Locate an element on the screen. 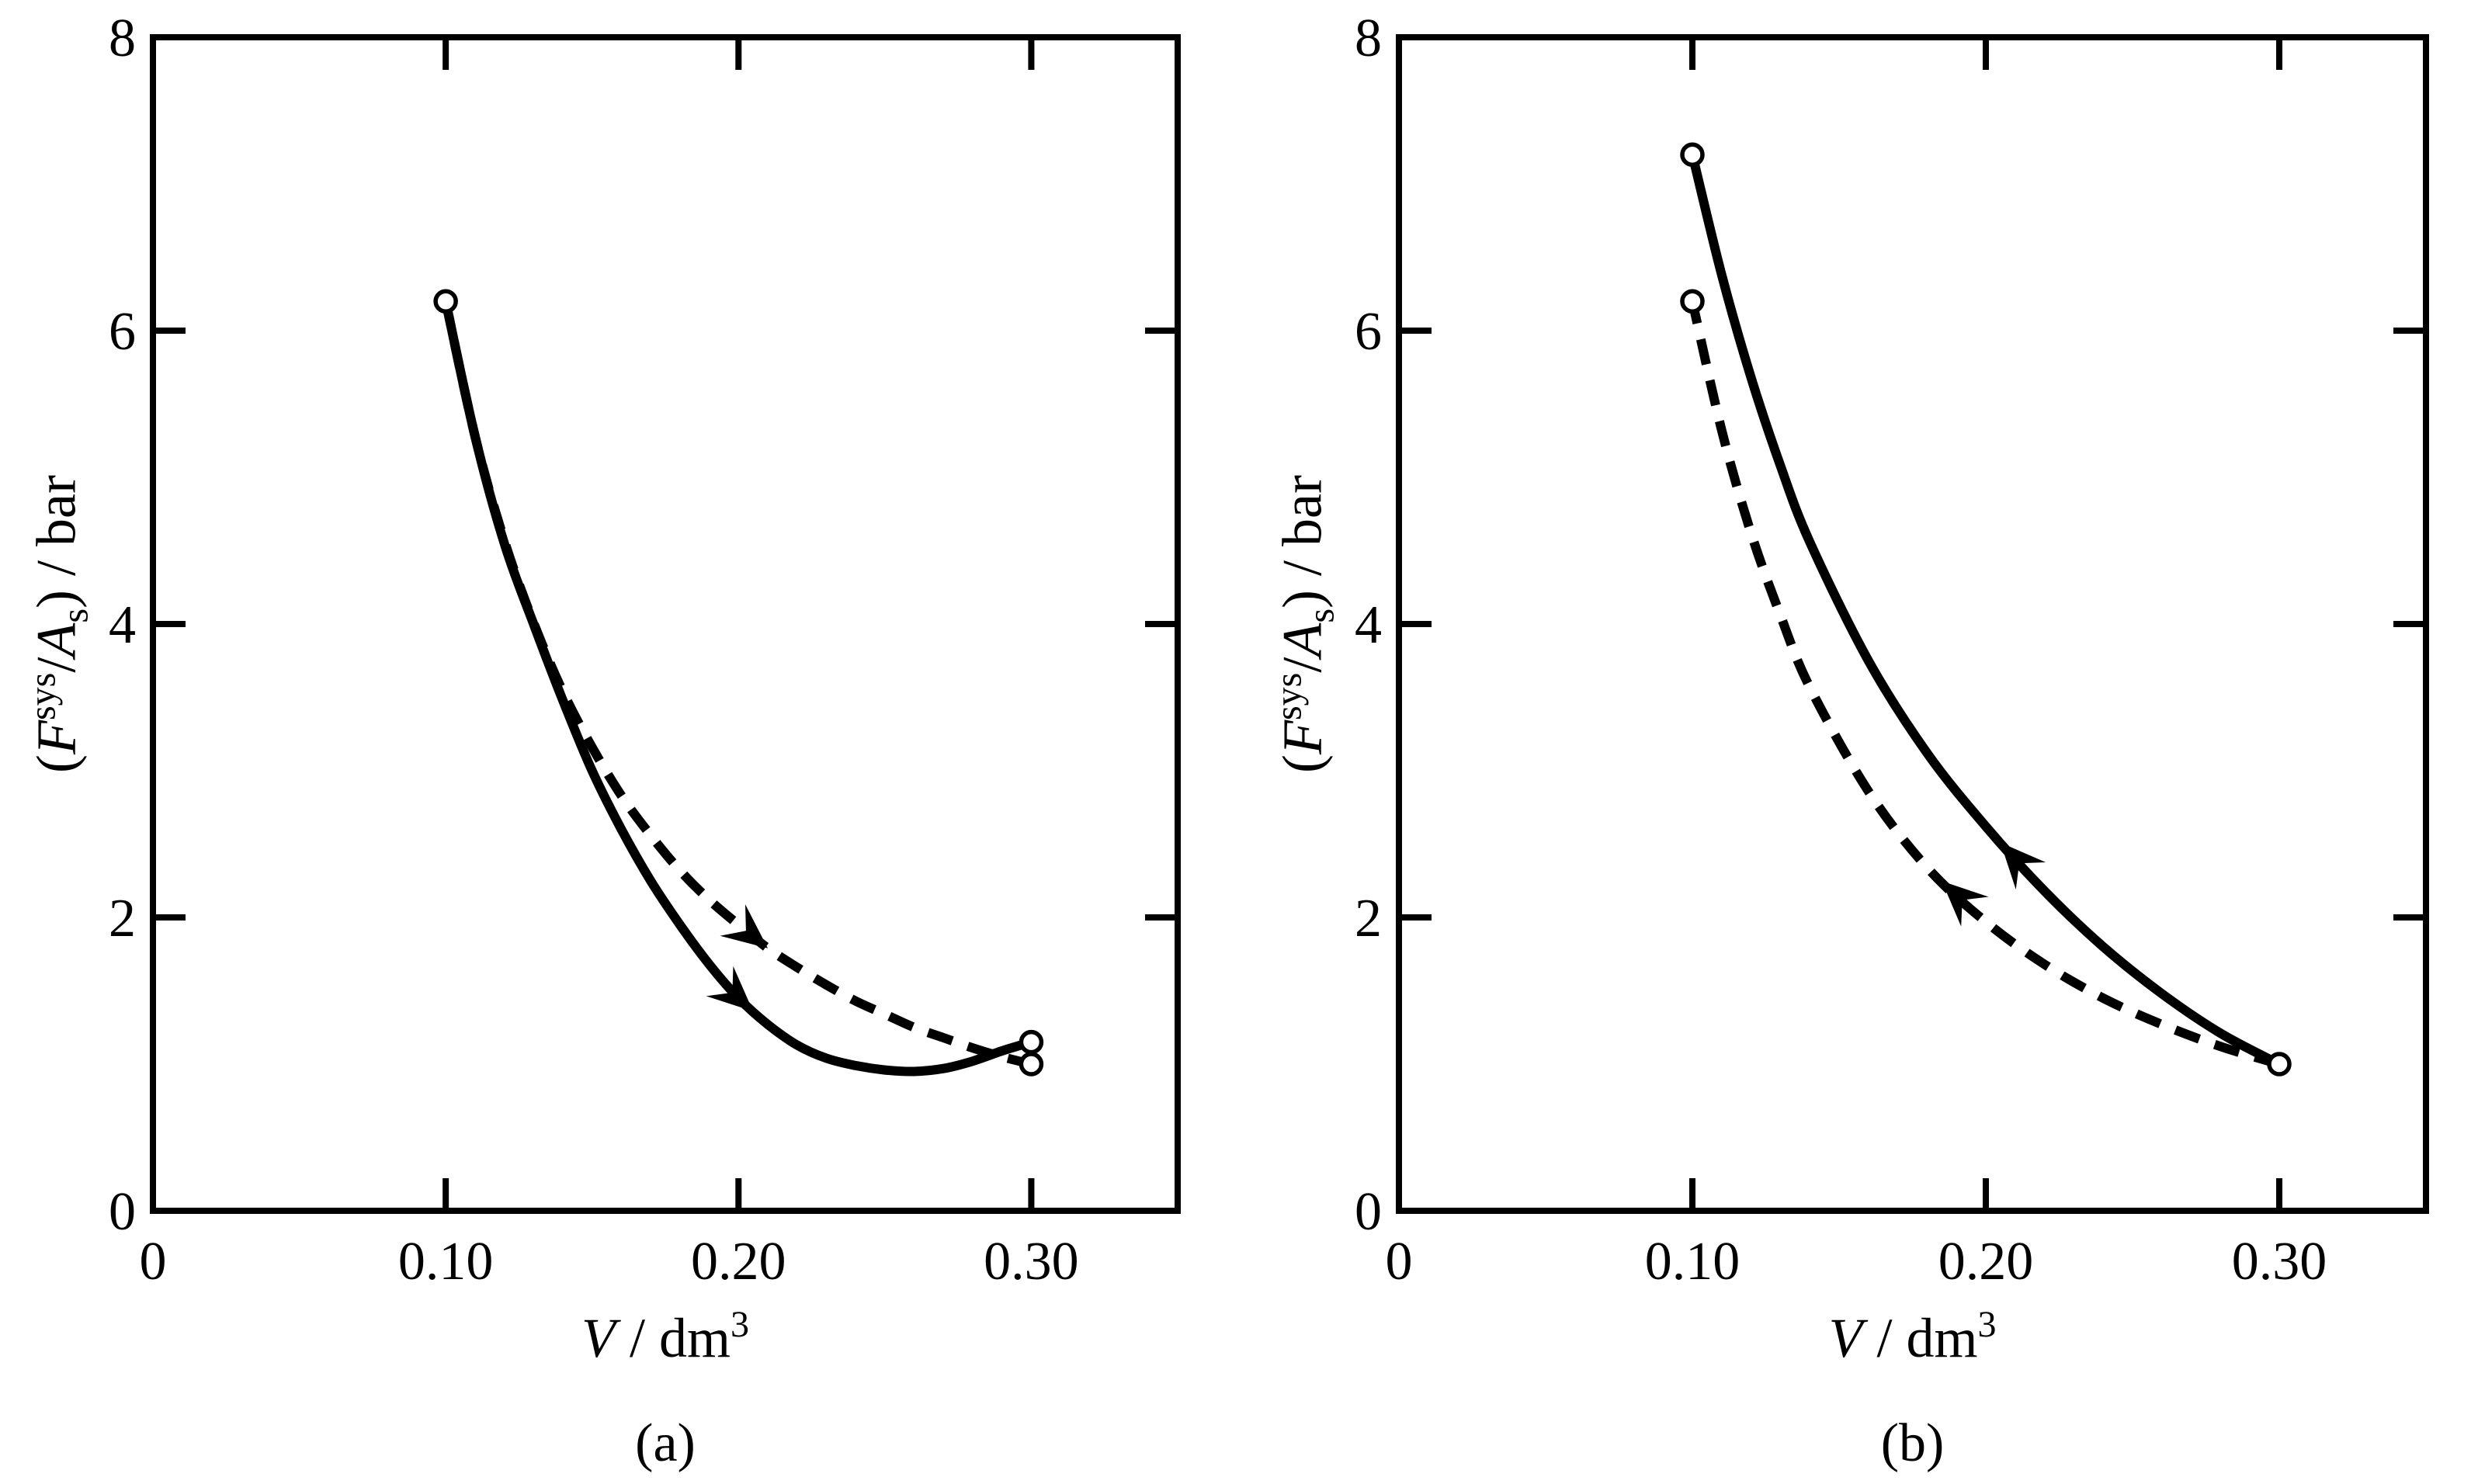 The width and height of the screenshot is (2478, 1484). solid-curve is located at coordinates (1985, 611).